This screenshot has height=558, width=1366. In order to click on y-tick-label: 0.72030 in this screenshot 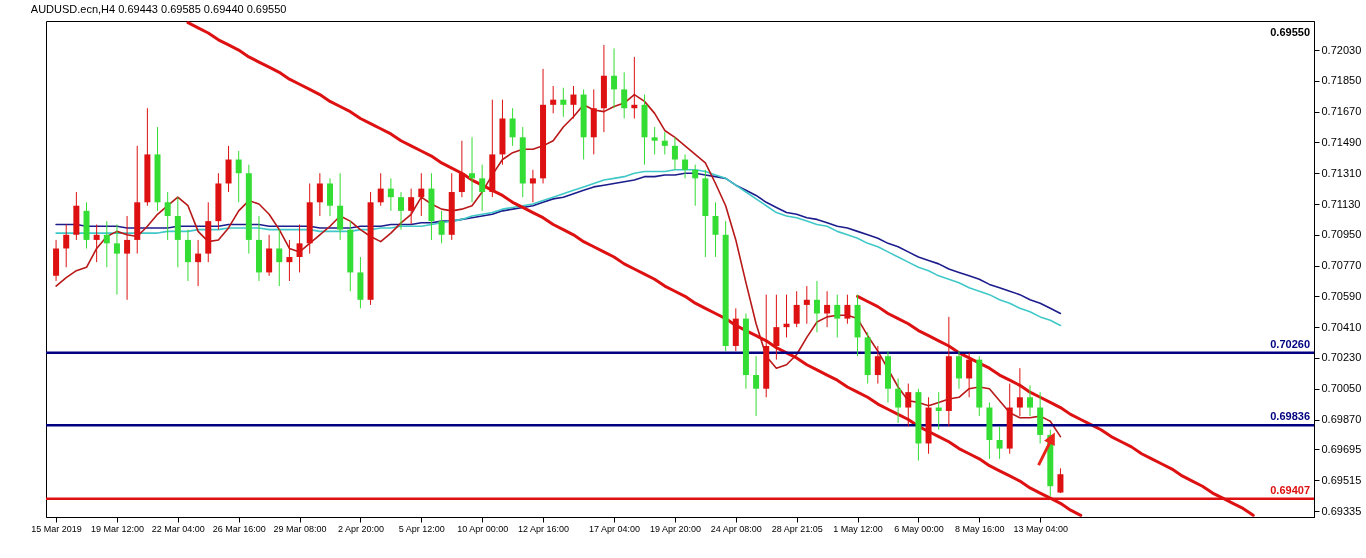, I will do `click(1341, 49)`.